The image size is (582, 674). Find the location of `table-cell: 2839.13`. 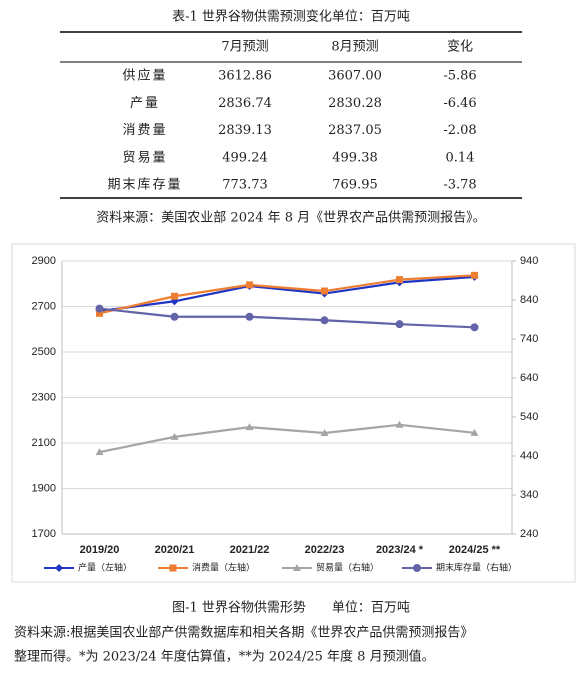

table-cell: 2839.13 is located at coordinates (245, 130).